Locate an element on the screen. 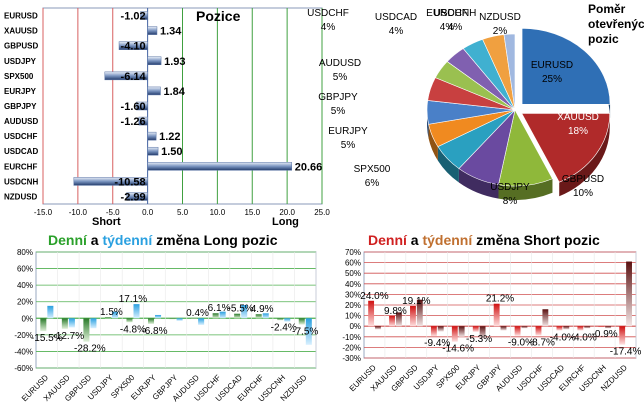 The image size is (644, 407). data-label: 1.5% is located at coordinates (111, 312).